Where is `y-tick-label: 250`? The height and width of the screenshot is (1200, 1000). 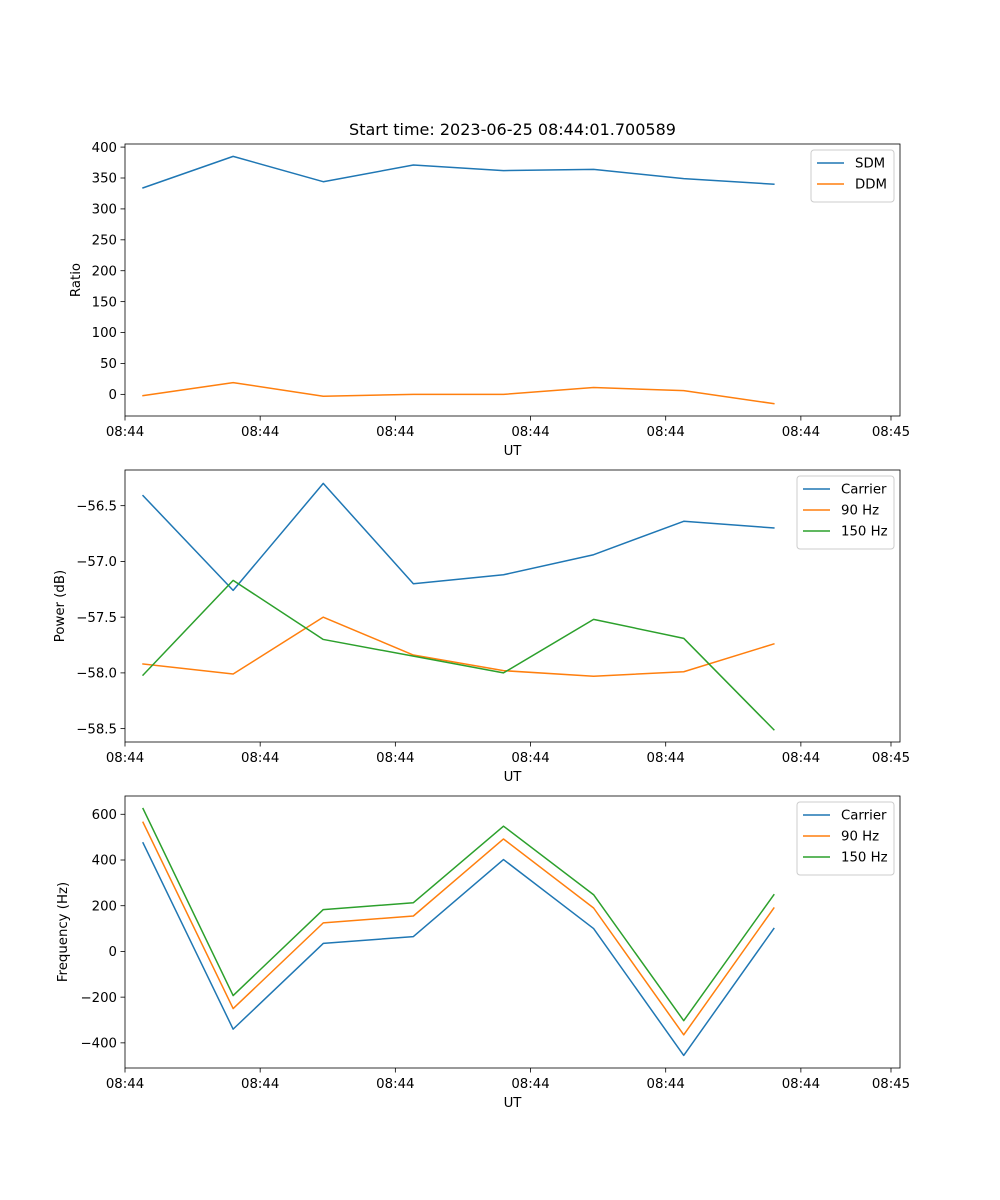
y-tick-label: 250 is located at coordinates (104, 241).